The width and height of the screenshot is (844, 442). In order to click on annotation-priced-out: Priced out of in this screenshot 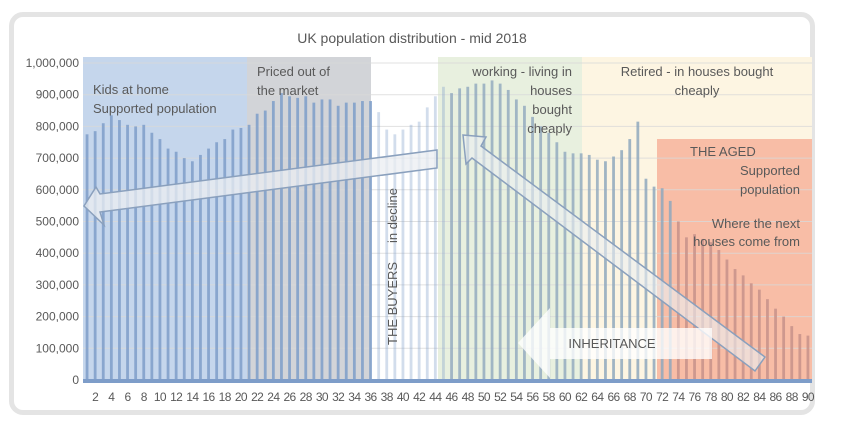, I will do `click(293, 71)`.